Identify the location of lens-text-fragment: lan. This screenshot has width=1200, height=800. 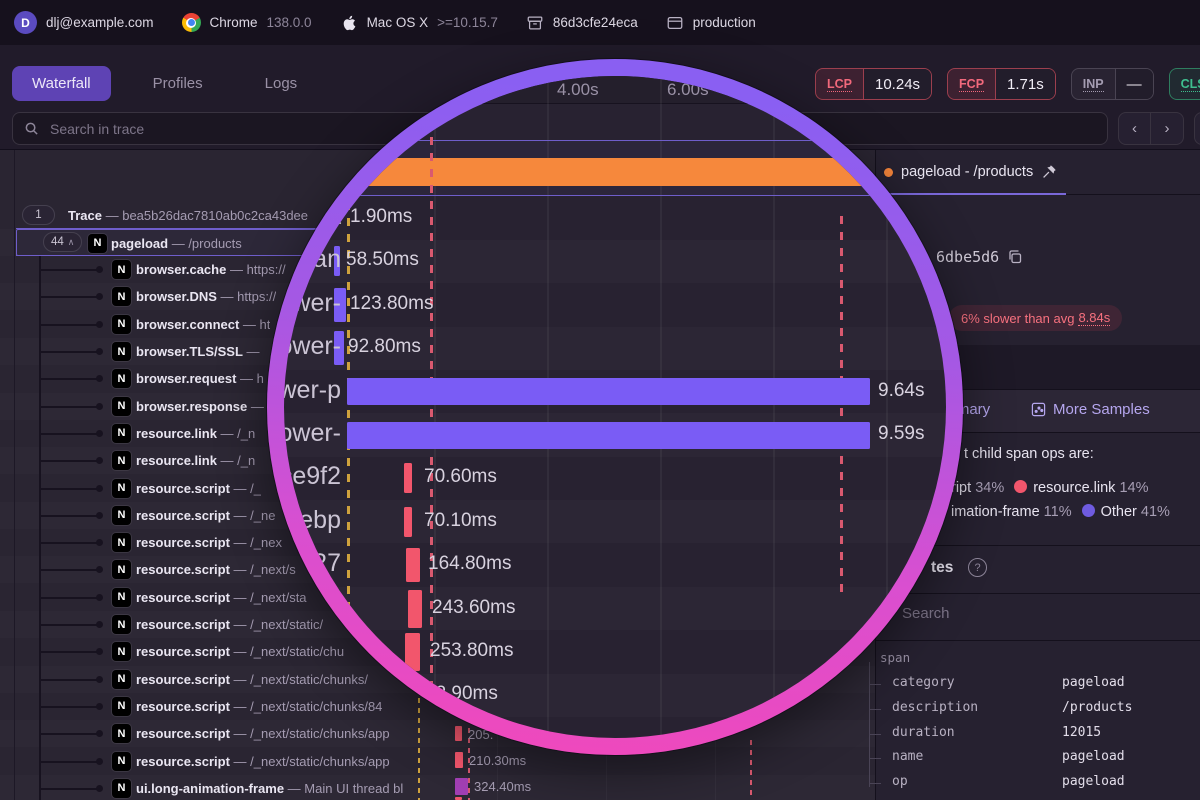
(324, 259).